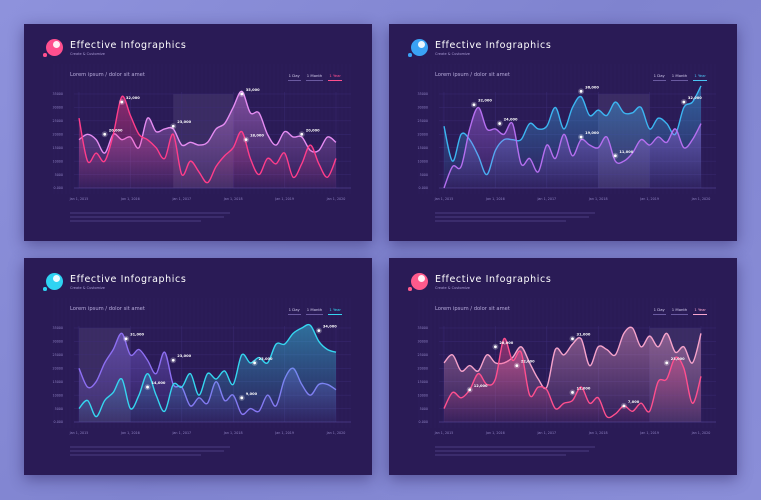 The height and width of the screenshot is (500, 761). I want to click on annotation-label: 11,000, so click(626, 152).